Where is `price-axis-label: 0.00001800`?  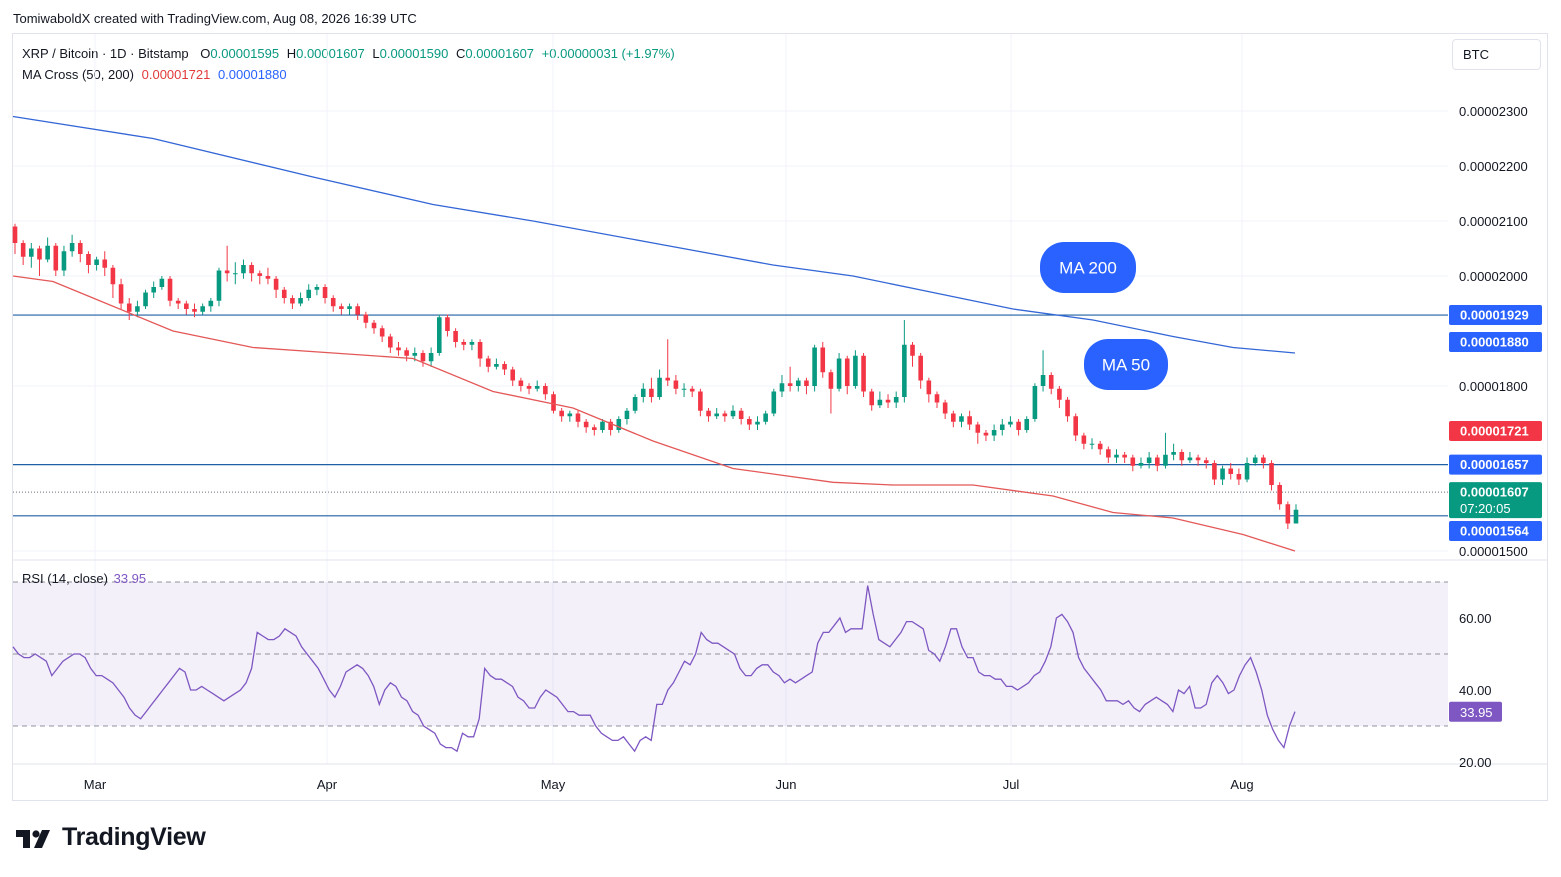
price-axis-label: 0.00001800 is located at coordinates (1493, 386).